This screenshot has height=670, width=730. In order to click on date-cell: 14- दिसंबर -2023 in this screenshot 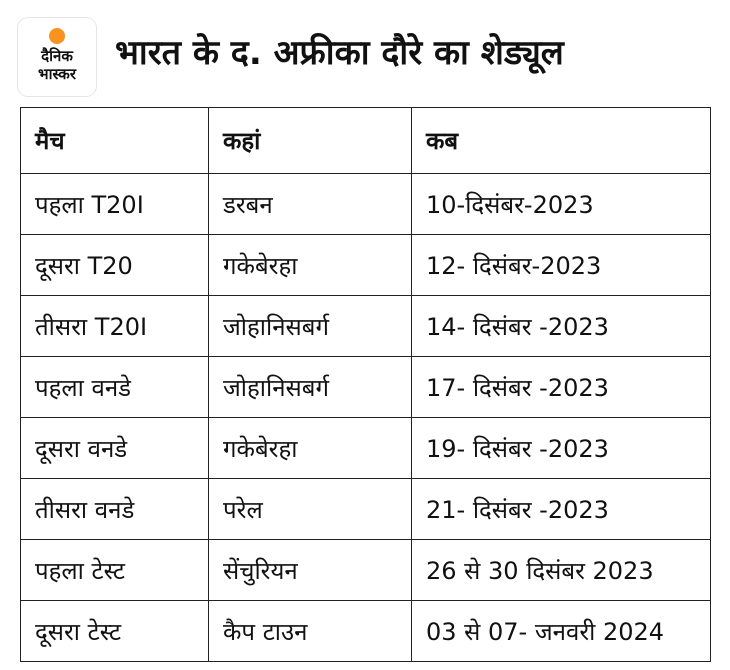, I will do `click(561, 326)`.